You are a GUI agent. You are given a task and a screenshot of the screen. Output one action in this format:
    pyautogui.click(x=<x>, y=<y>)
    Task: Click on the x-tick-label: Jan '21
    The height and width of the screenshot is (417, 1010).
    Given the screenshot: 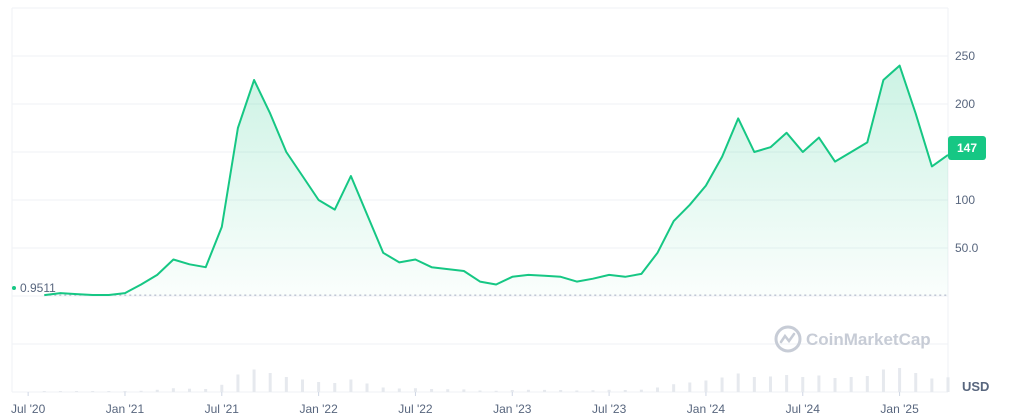 What is the action you would take?
    pyautogui.click(x=125, y=409)
    